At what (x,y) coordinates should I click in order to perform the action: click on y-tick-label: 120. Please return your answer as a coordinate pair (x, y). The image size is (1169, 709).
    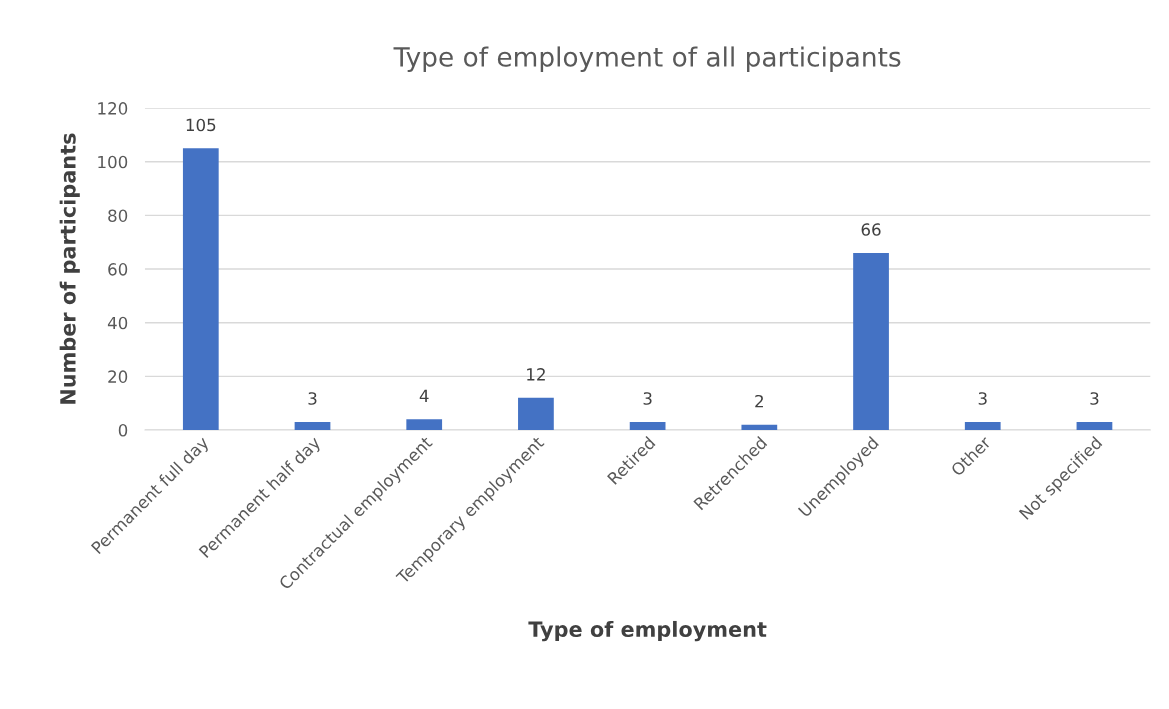
    Looking at the image, I should click on (113, 108).